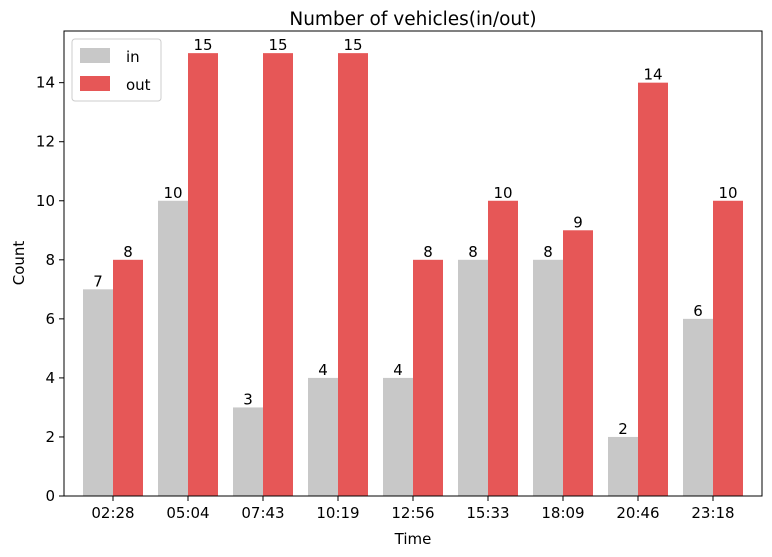 This screenshot has width=772, height=557. I want to click on legend-swatch-out, so click(95, 83).